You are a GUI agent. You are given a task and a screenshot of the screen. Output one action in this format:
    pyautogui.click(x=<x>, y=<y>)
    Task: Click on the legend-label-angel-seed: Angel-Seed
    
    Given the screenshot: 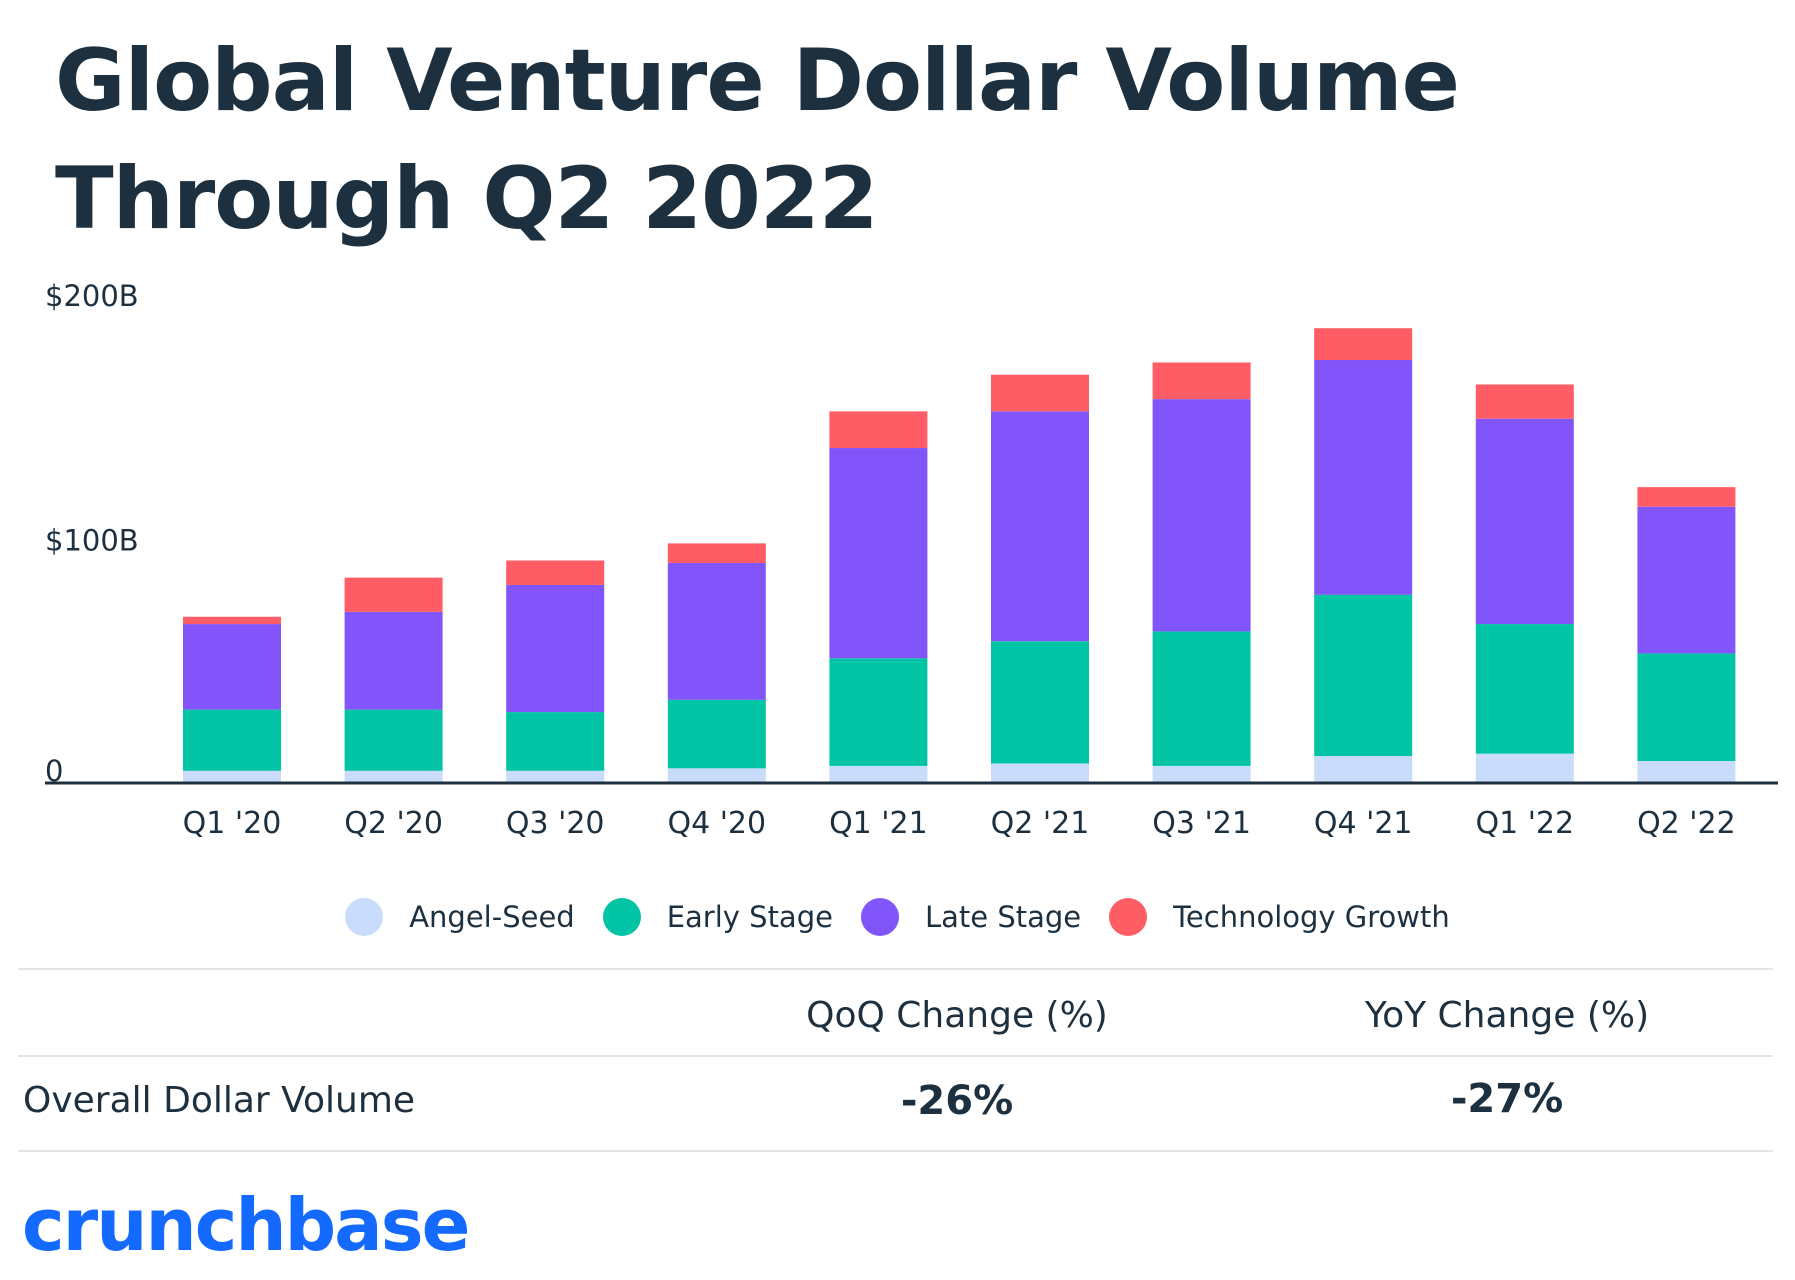 What is the action you would take?
    pyautogui.click(x=492, y=917)
    